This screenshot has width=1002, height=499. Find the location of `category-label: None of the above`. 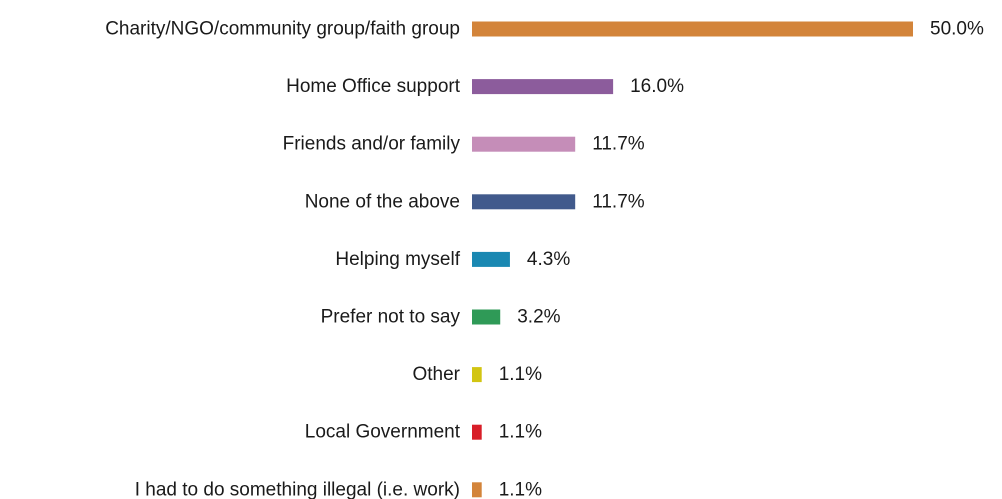

category-label: None of the above is located at coordinates (382, 201).